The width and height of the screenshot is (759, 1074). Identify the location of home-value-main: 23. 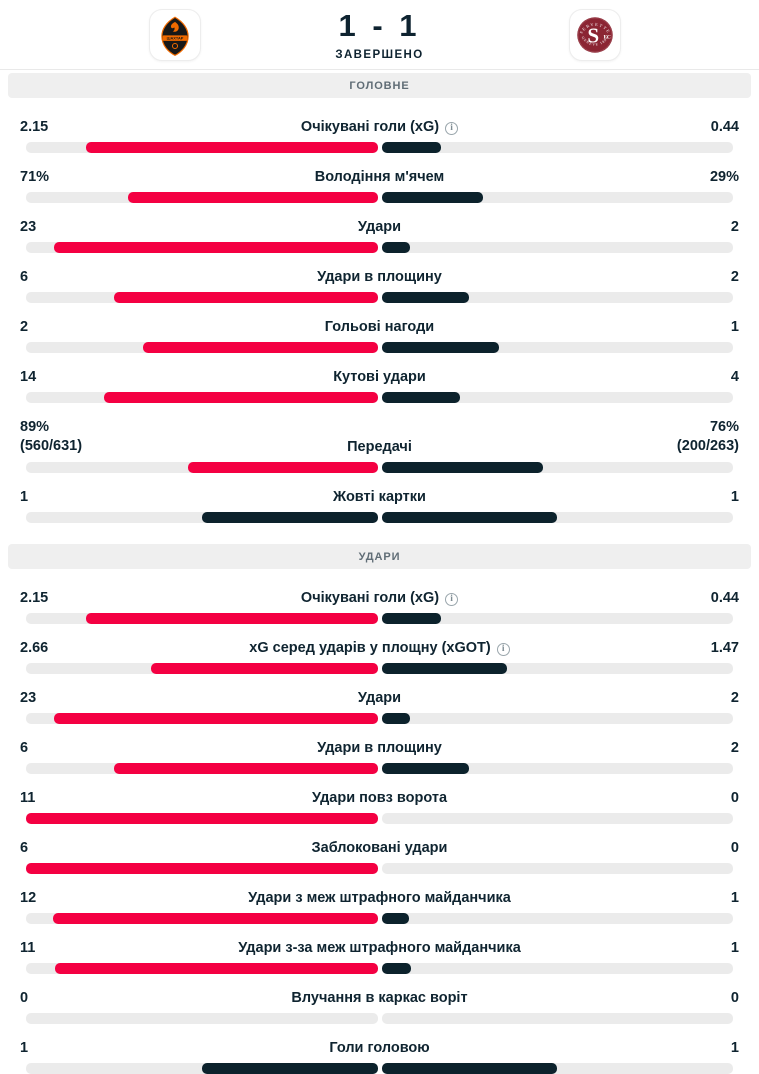
(28, 698).